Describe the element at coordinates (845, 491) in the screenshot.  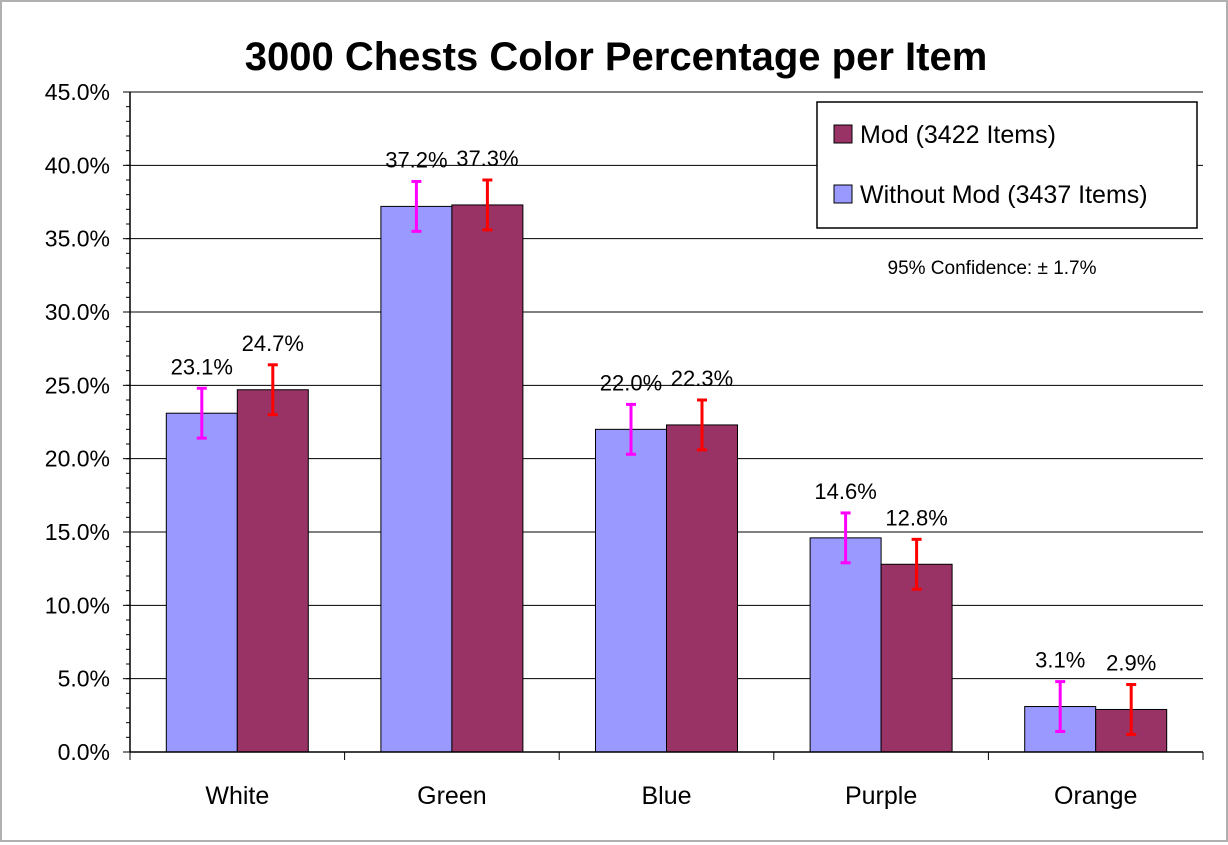
I see `data-label: 14.6%` at that location.